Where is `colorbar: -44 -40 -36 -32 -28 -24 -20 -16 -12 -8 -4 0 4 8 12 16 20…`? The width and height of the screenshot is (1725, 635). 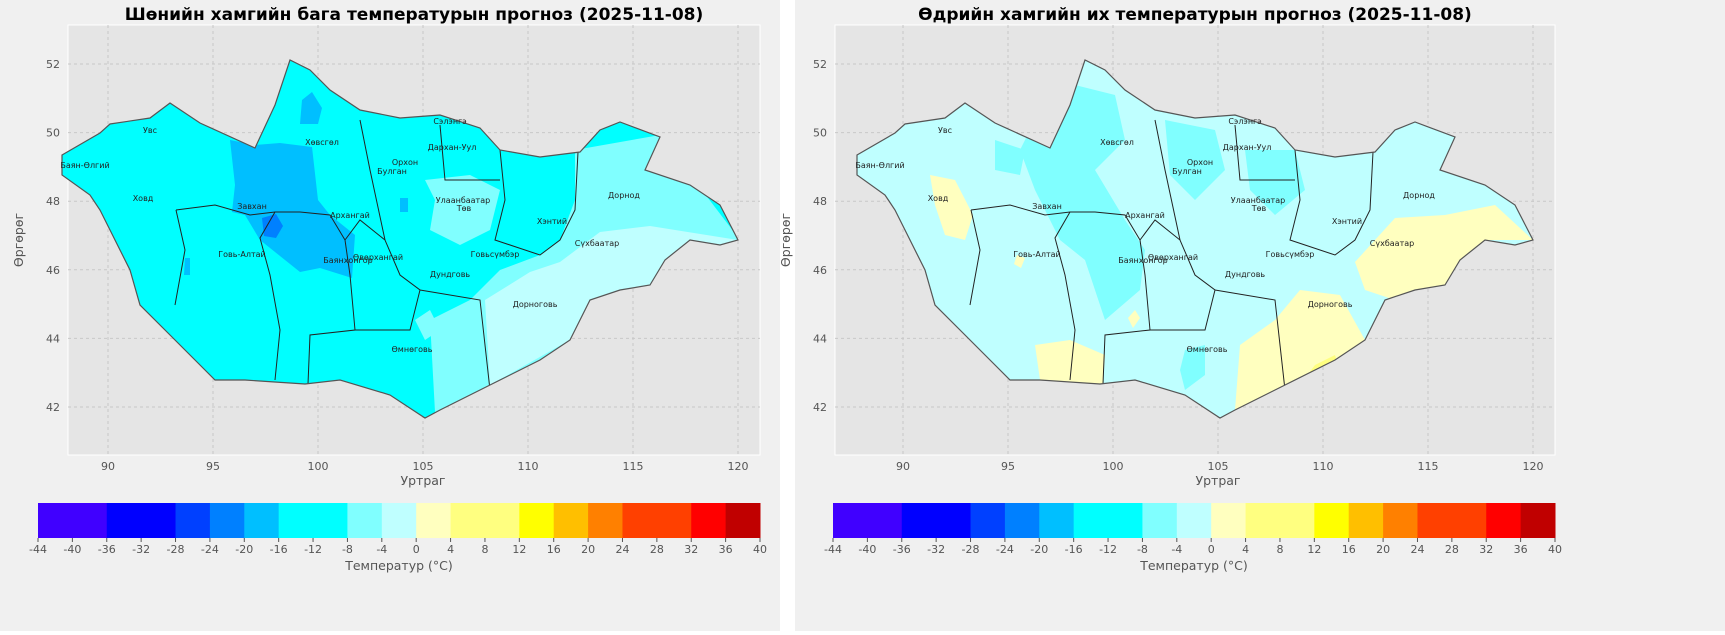 colorbar: -44 -40 -36 -32 -28 -24 -20 -16 -12 -8 -4 0 4 8 12 16 20… is located at coordinates (1193, 538).